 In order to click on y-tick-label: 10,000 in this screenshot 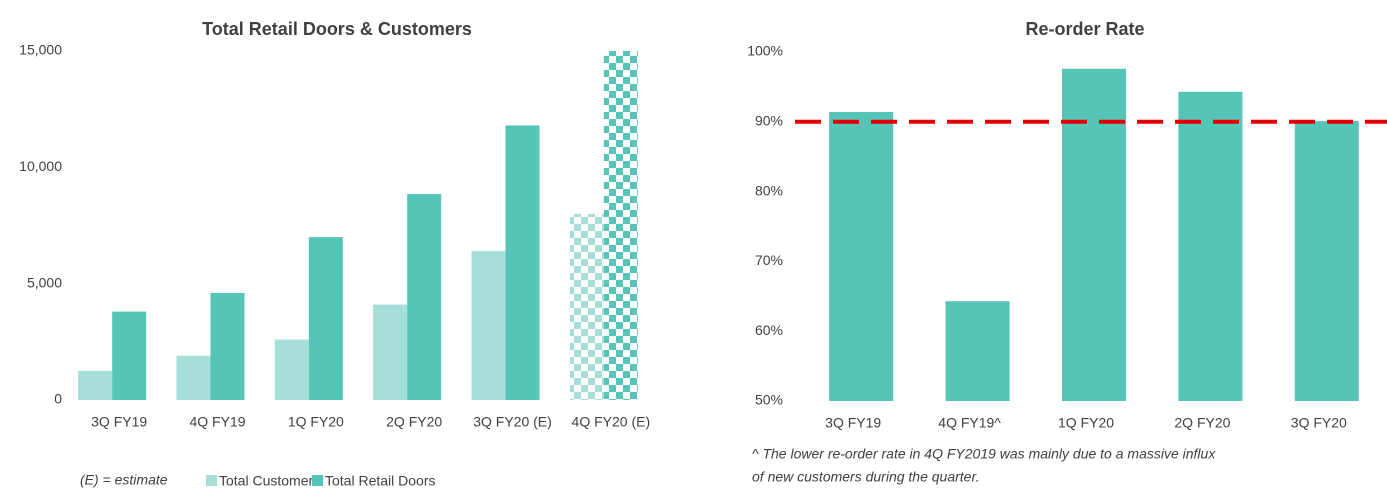, I will do `click(40, 166)`.